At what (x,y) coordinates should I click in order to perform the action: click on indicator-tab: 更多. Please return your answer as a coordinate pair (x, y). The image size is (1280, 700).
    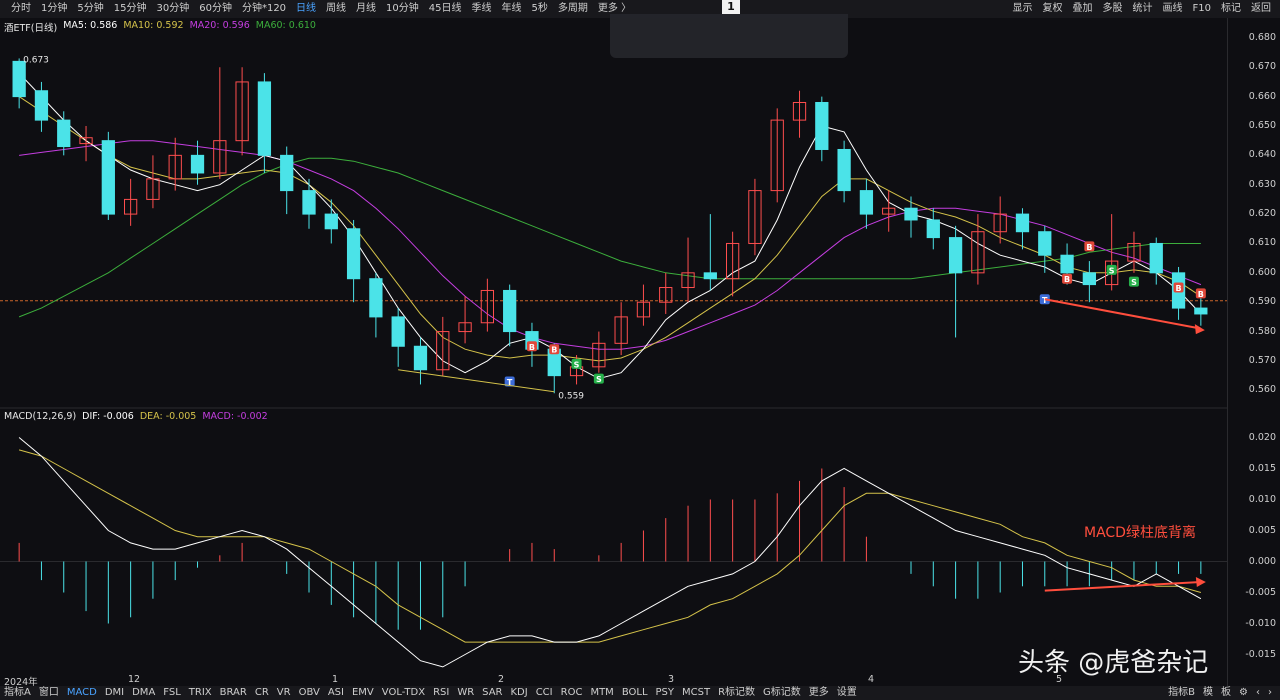
    Looking at the image, I should click on (818, 692).